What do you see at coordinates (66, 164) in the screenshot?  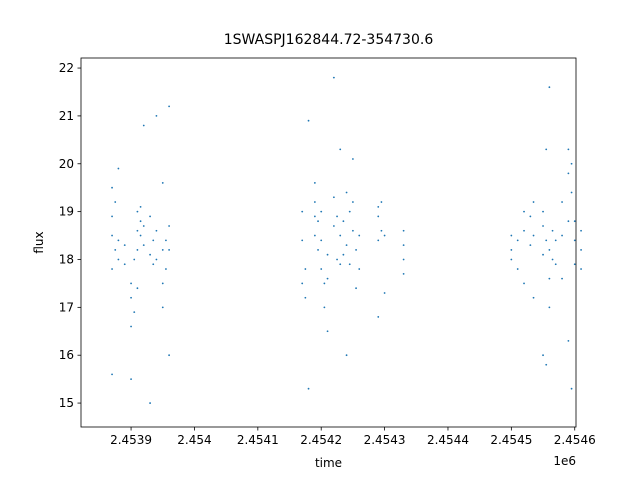 I see `y-tick-label: 20` at bounding box center [66, 164].